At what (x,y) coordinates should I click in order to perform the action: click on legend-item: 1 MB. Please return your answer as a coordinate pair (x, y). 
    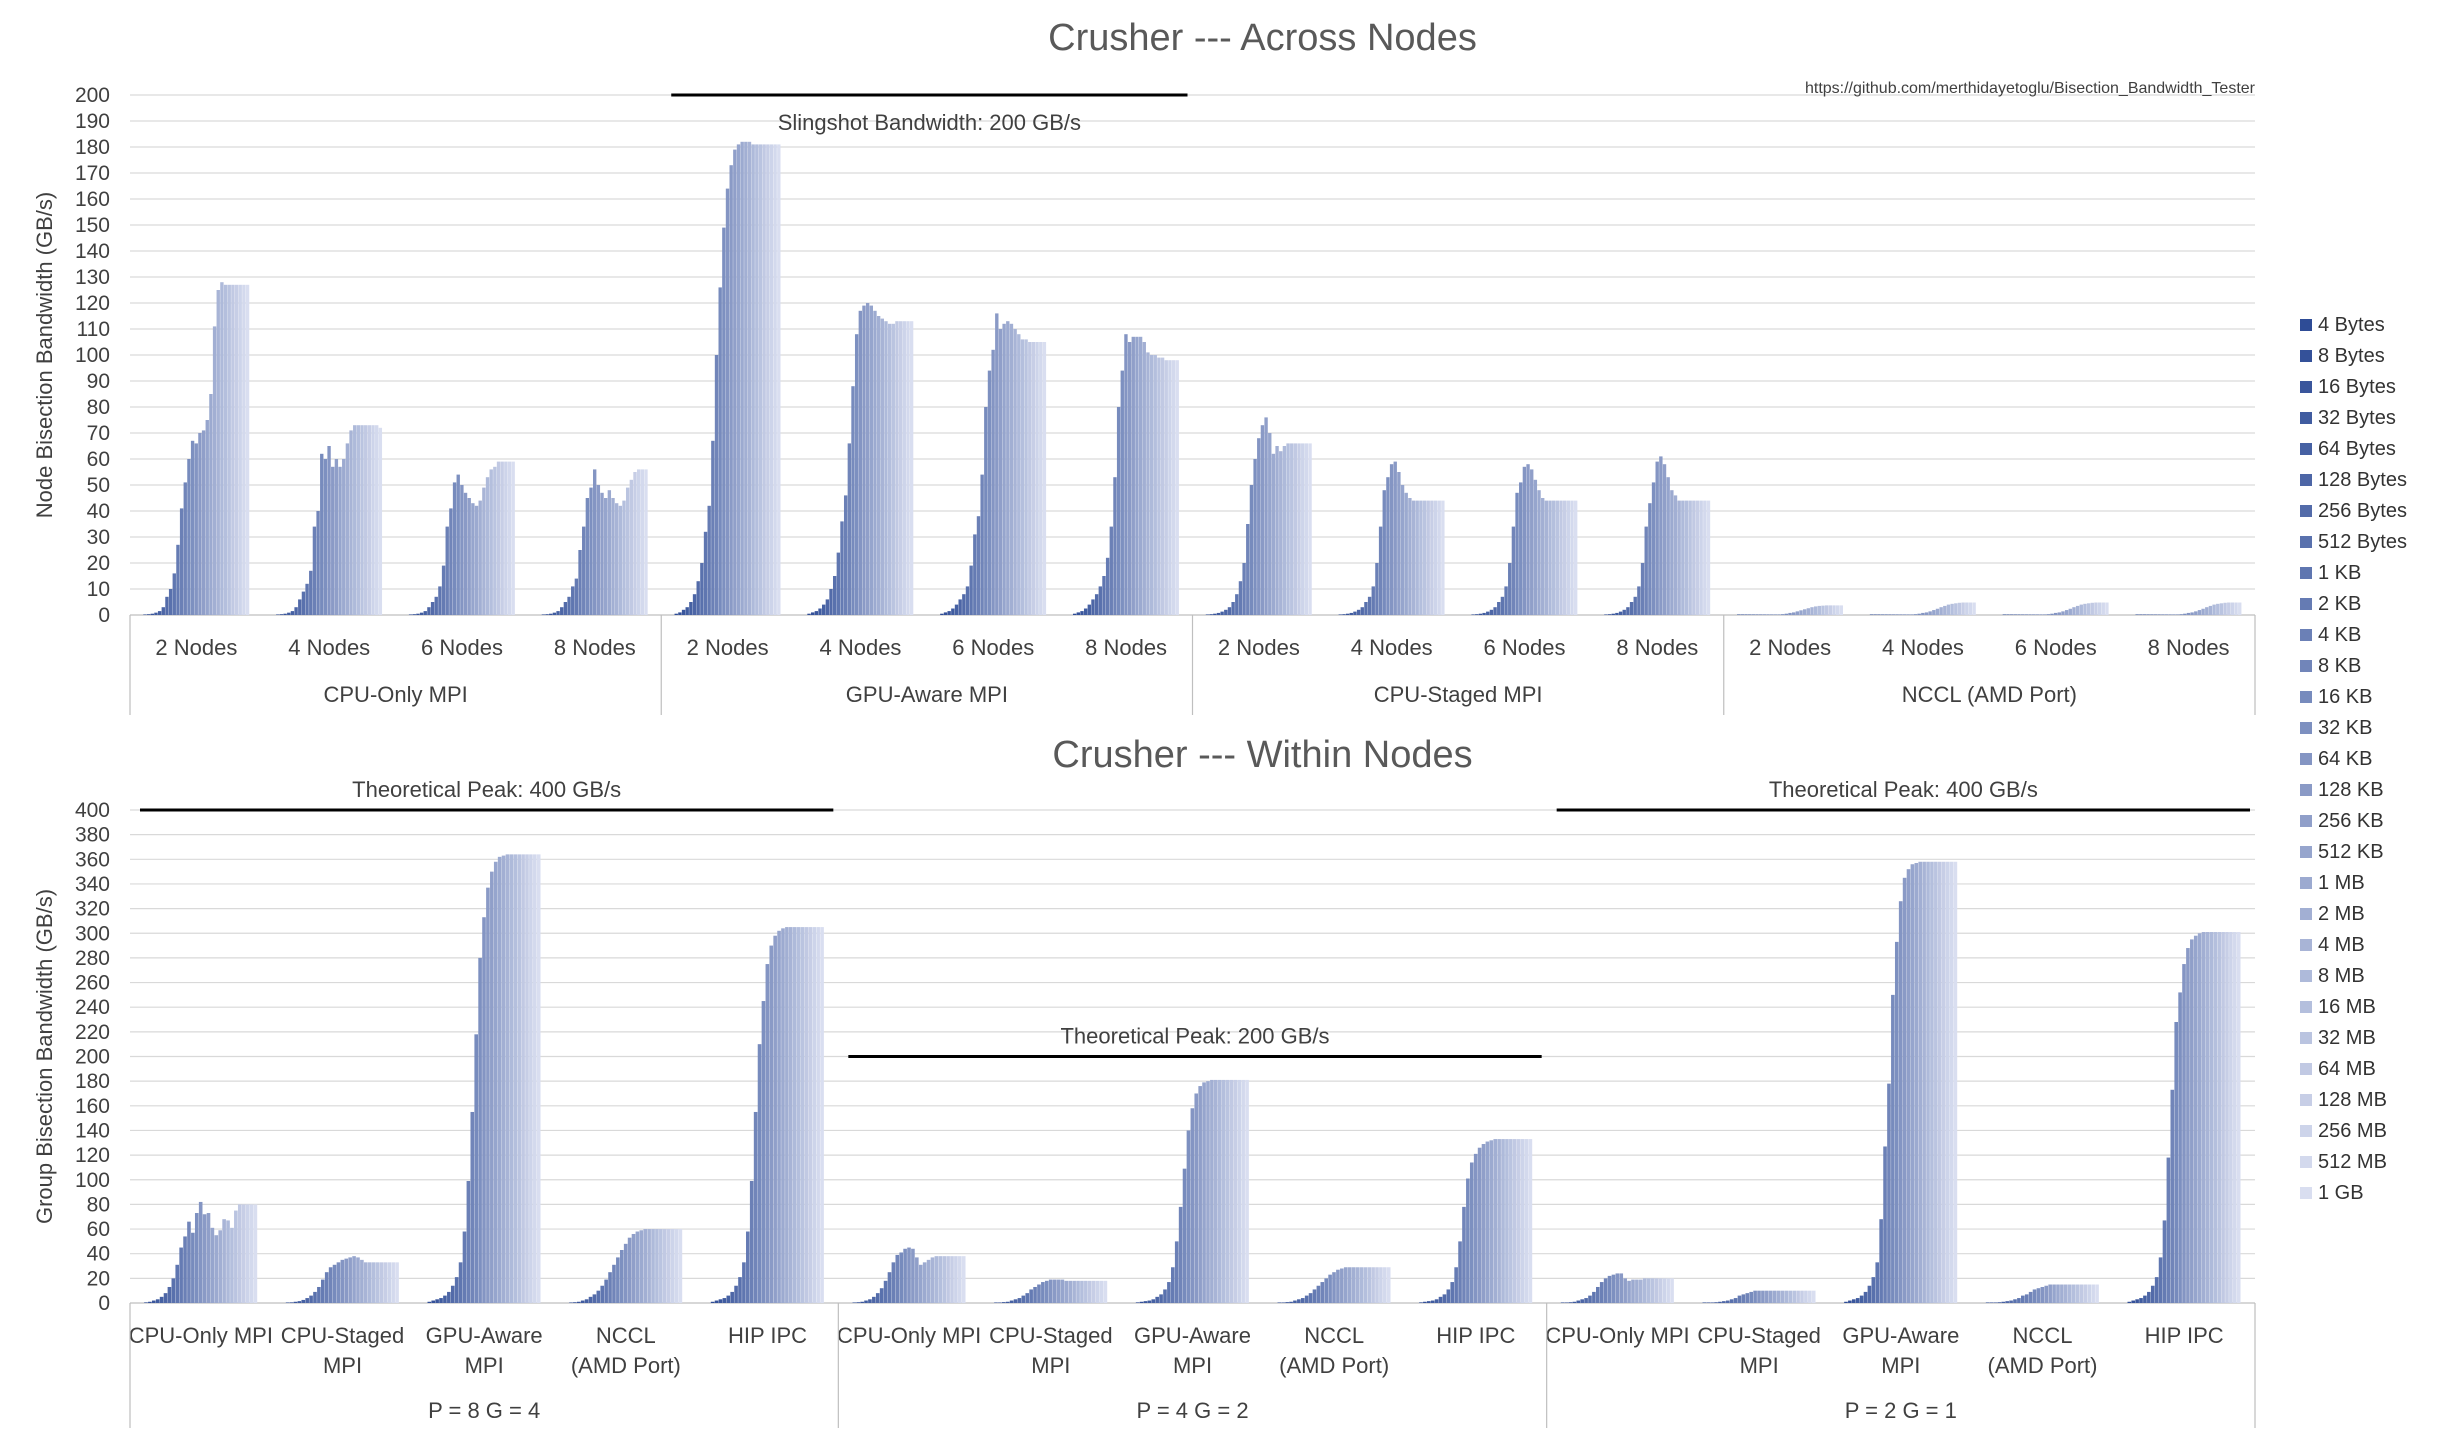
    Looking at the image, I should click on (2332, 883).